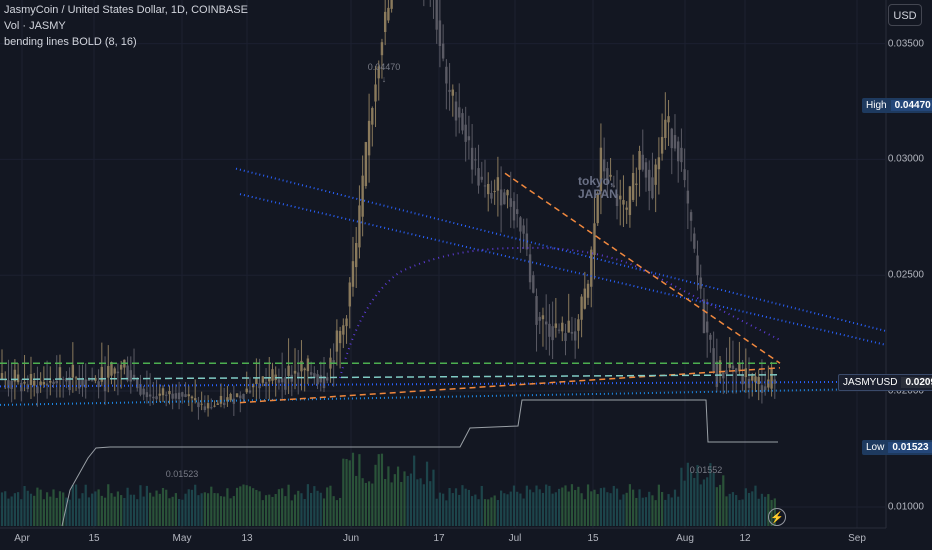  Describe the element at coordinates (777, 517) in the screenshot. I see `lightning-icon: ⚡` at that location.